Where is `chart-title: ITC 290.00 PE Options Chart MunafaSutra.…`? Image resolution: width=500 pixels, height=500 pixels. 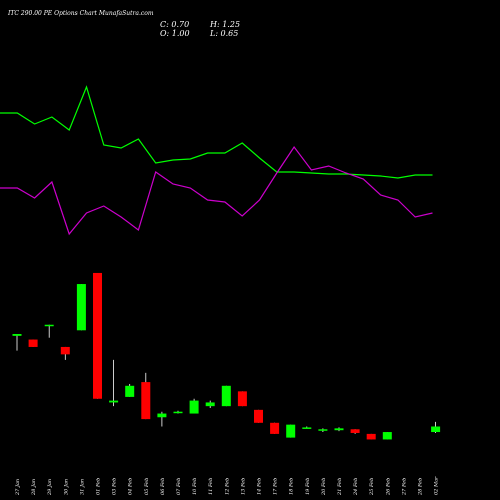 chart-title: ITC 290.00 PE Options Chart MunafaSutra.… is located at coordinates (80, 13).